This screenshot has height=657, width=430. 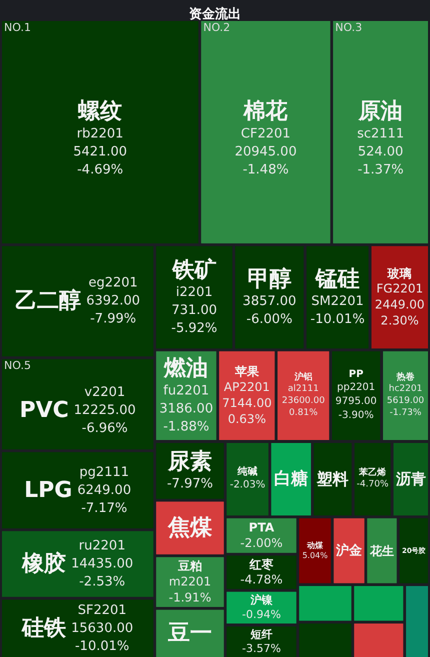 I want to click on data-label: rb2201 5421.00 -4.69%, so click(x=100, y=152).